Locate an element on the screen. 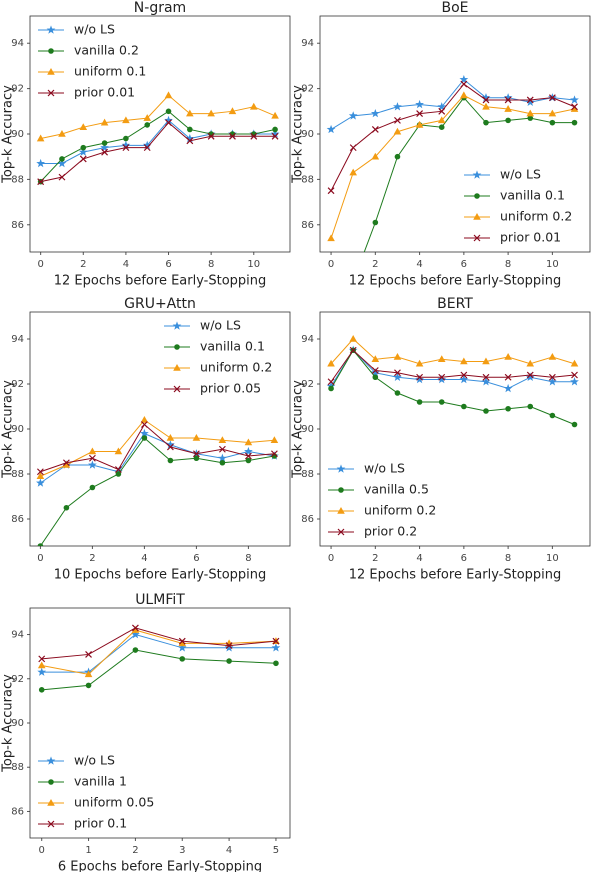  x-tick-label: 1 is located at coordinates (88, 850).